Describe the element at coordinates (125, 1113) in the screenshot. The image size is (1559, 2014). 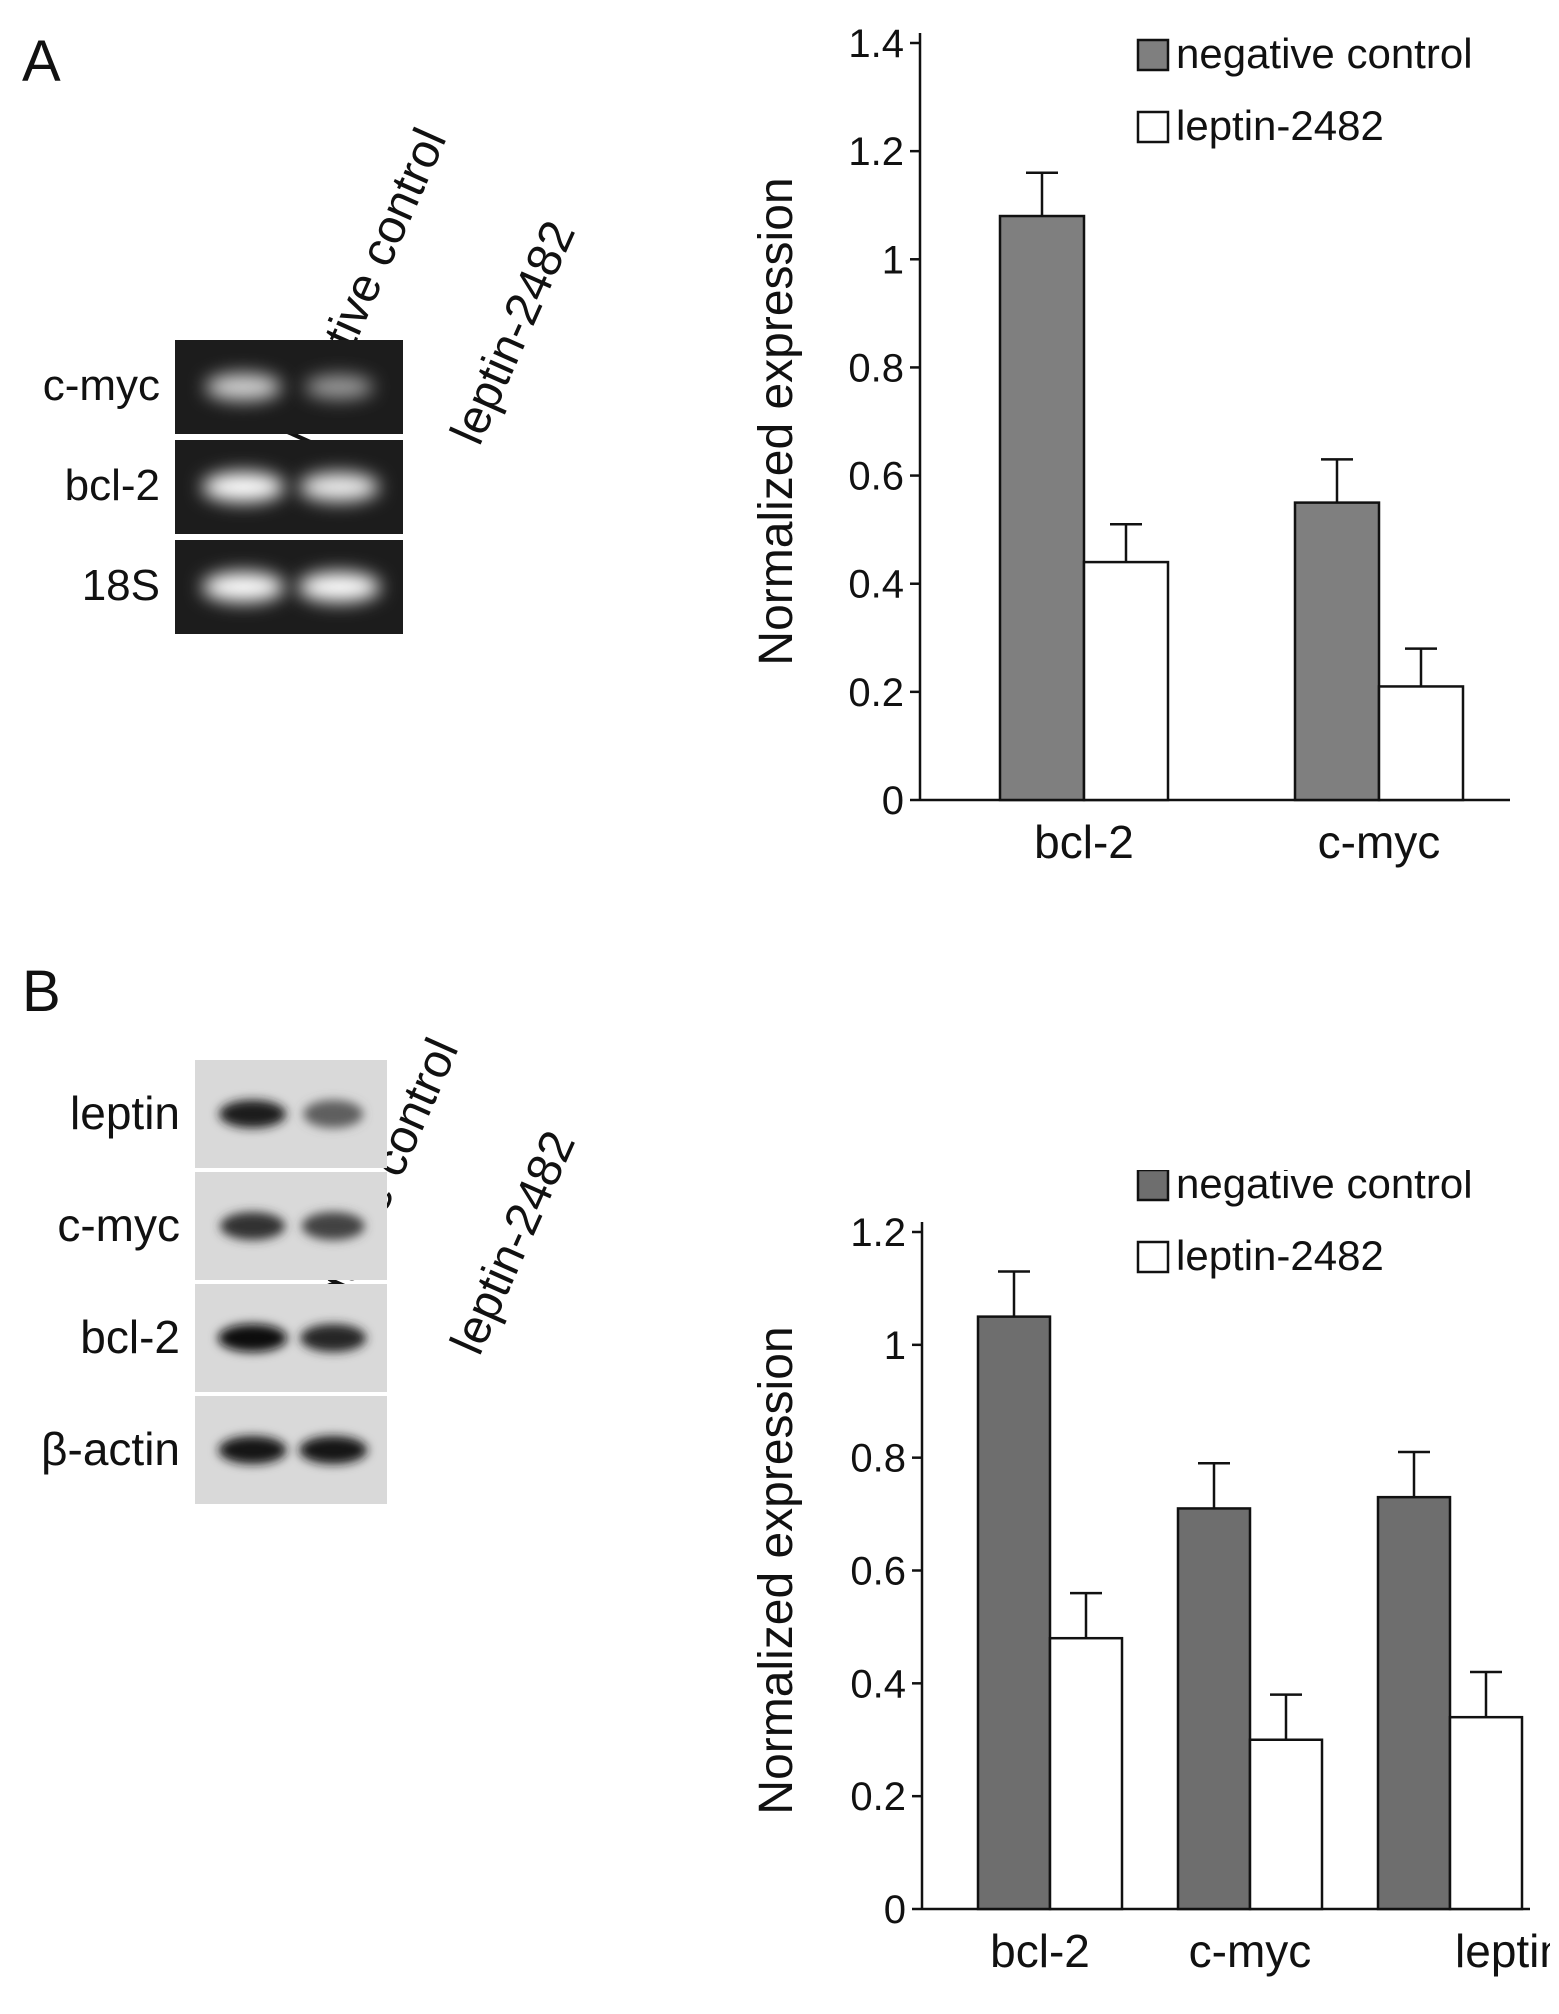
I see `blot-row-label: leptin` at that location.